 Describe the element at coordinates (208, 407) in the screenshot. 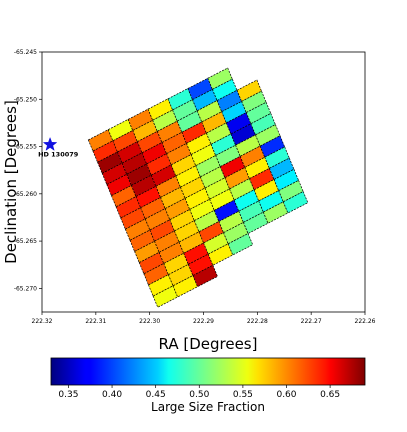

I see `colorbar-label: Large Size Fraction` at that location.